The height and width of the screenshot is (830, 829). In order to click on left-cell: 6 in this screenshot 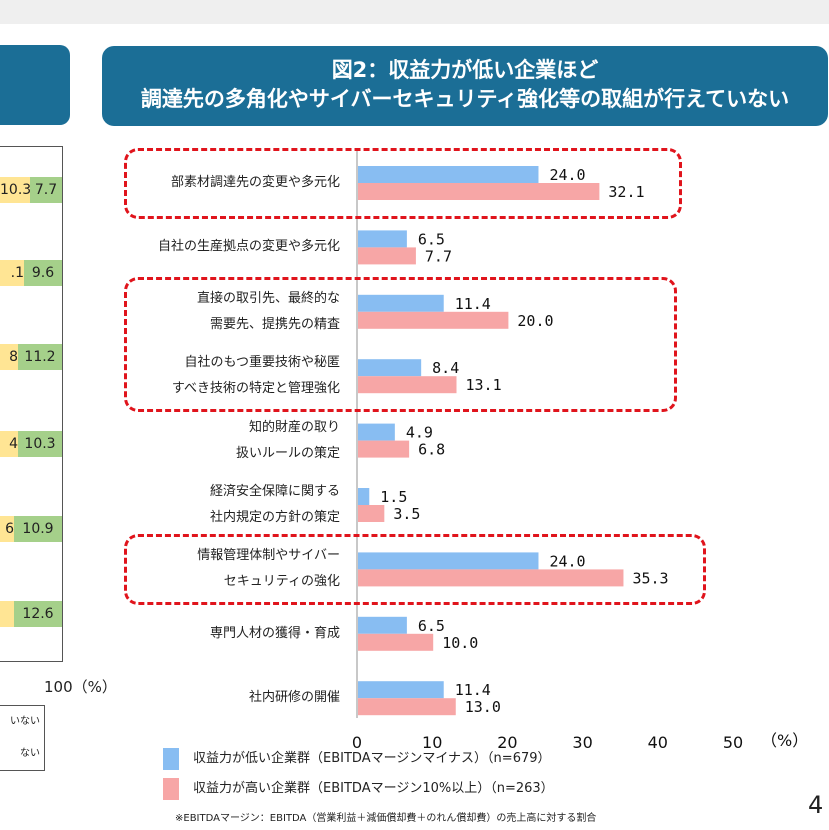, I will do `click(7, 529)`.